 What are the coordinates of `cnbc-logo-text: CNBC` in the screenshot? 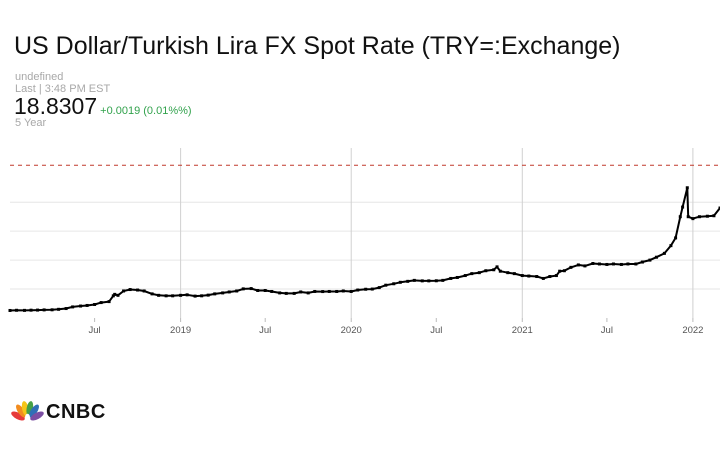 It's located at (76, 412).